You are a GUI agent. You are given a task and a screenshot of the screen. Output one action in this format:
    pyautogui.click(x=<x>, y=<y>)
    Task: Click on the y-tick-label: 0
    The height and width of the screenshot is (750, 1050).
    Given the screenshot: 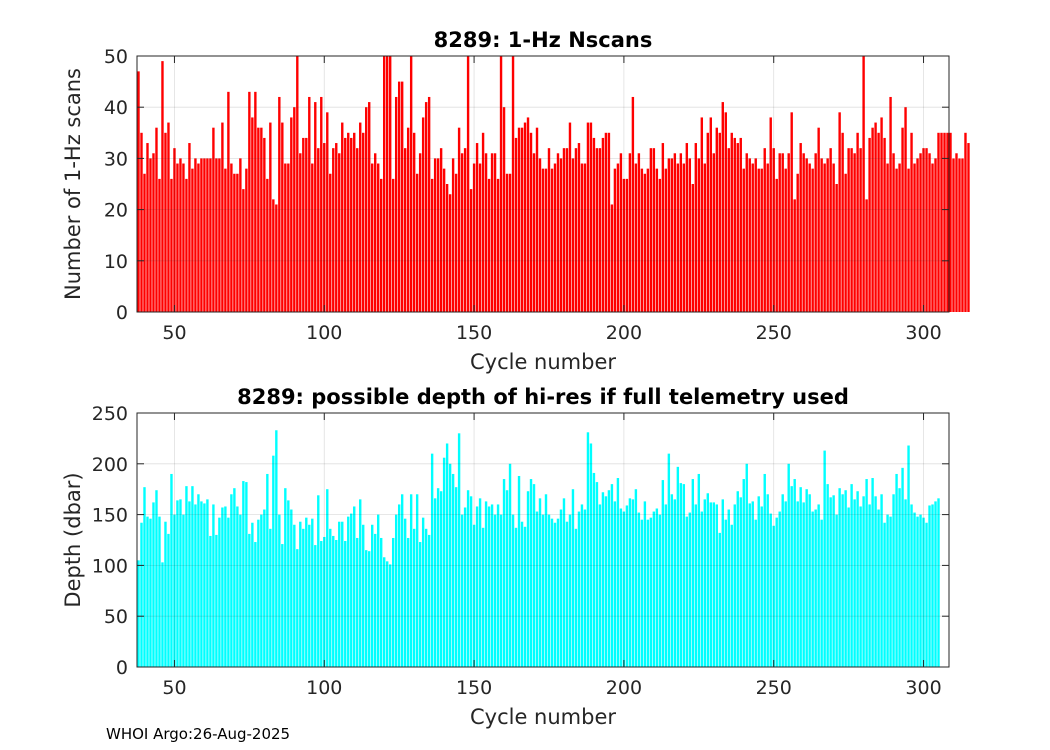 What is the action you would take?
    pyautogui.click(x=122, y=668)
    